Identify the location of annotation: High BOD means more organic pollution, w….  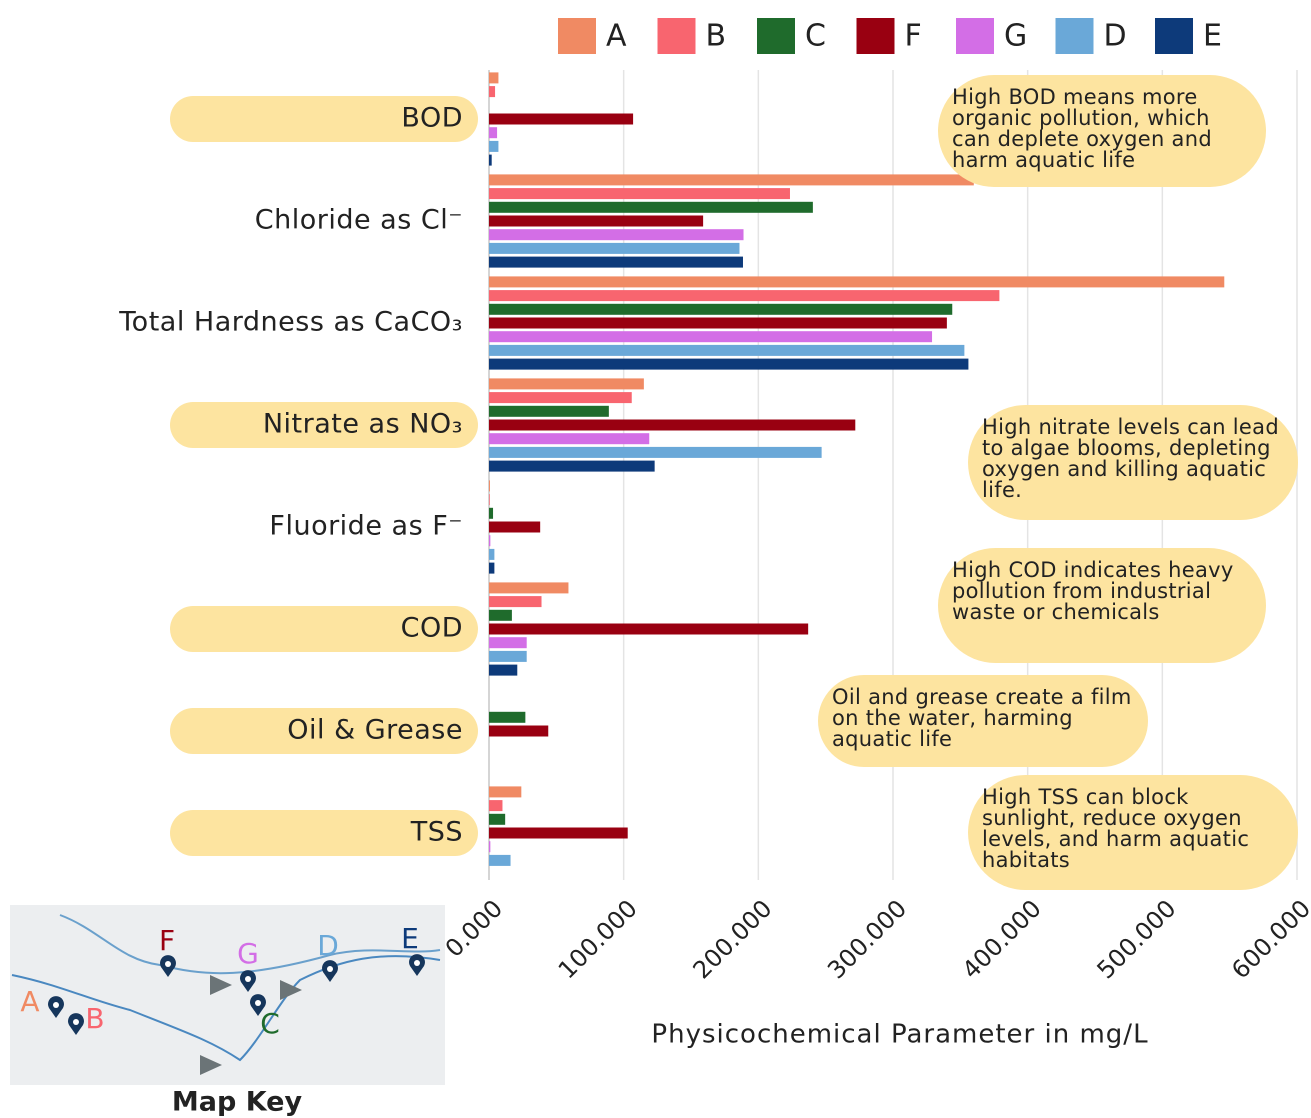
(1102, 131).